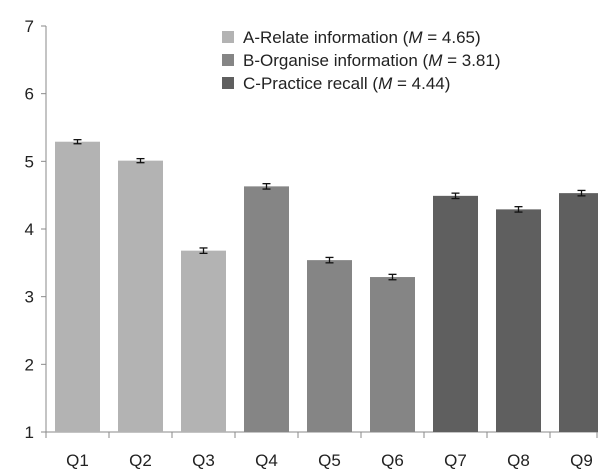 This screenshot has width=598, height=472. What do you see at coordinates (36, 229) in the screenshot?
I see `y-axis: 1 2 3 4 5 6 7` at bounding box center [36, 229].